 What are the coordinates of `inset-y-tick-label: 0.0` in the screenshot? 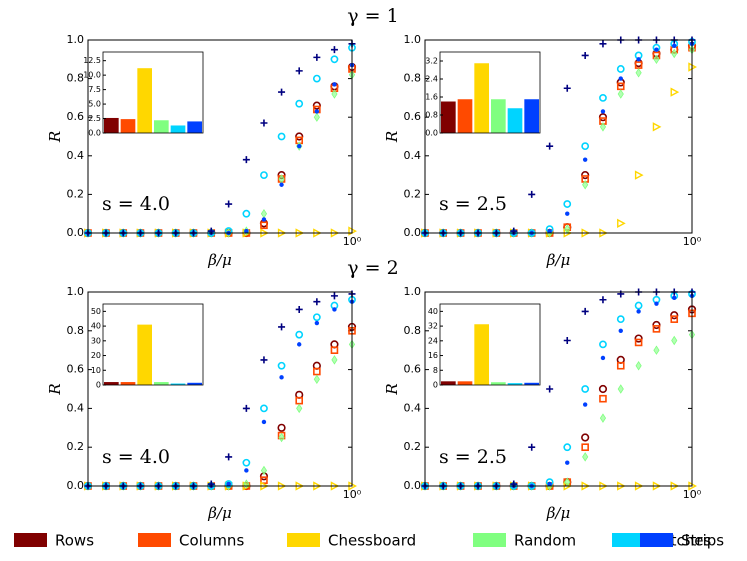 It's located at (431, 133).